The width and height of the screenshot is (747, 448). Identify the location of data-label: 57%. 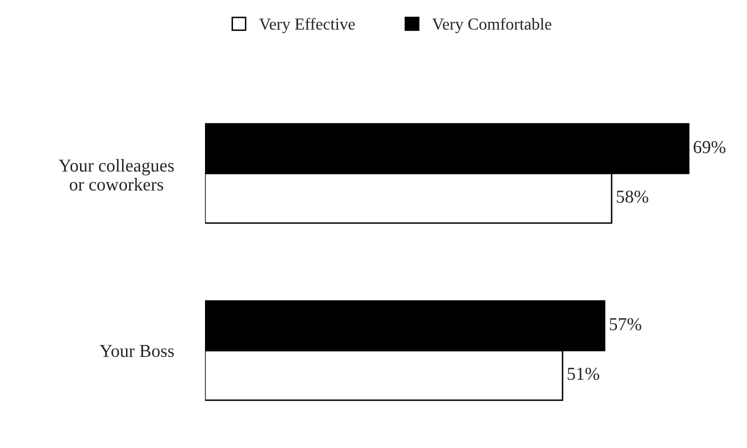
(626, 324).